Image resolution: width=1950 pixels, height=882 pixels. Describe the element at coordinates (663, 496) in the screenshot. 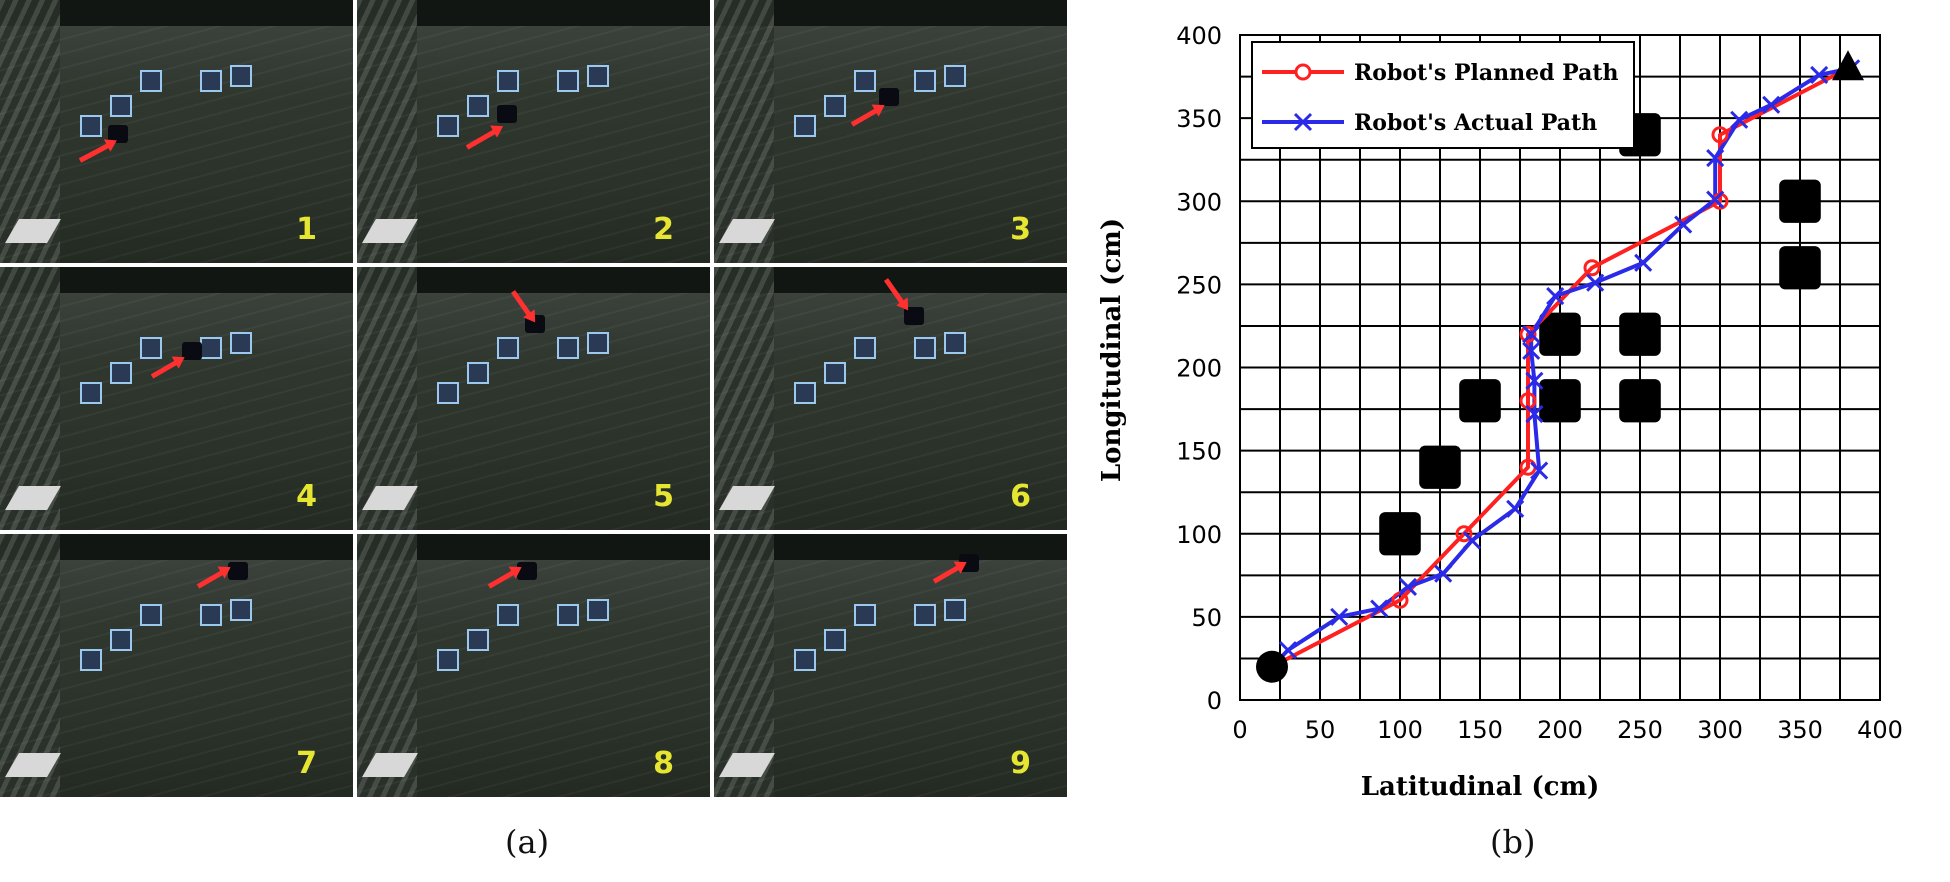

I see `frame-number: 5` at that location.